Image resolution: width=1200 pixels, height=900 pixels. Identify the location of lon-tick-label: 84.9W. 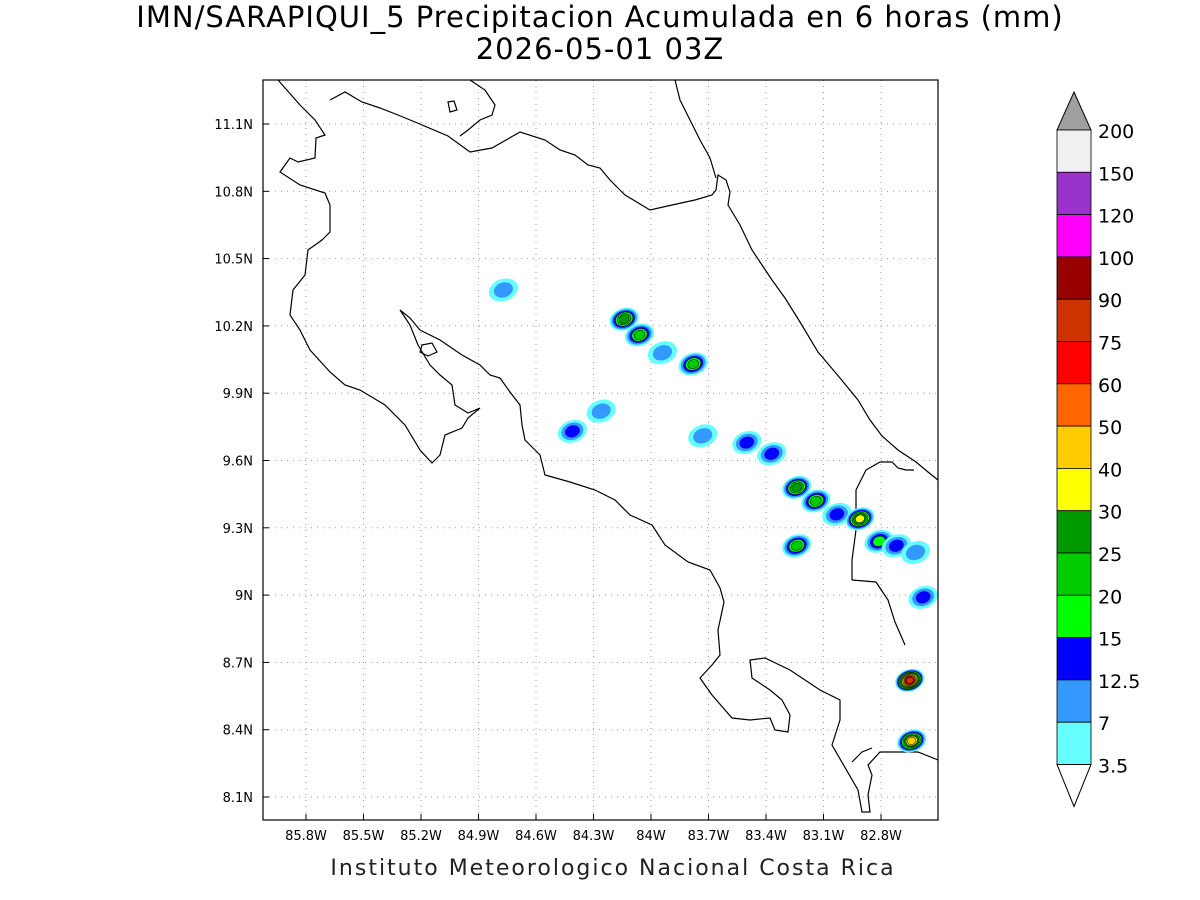
(479, 836).